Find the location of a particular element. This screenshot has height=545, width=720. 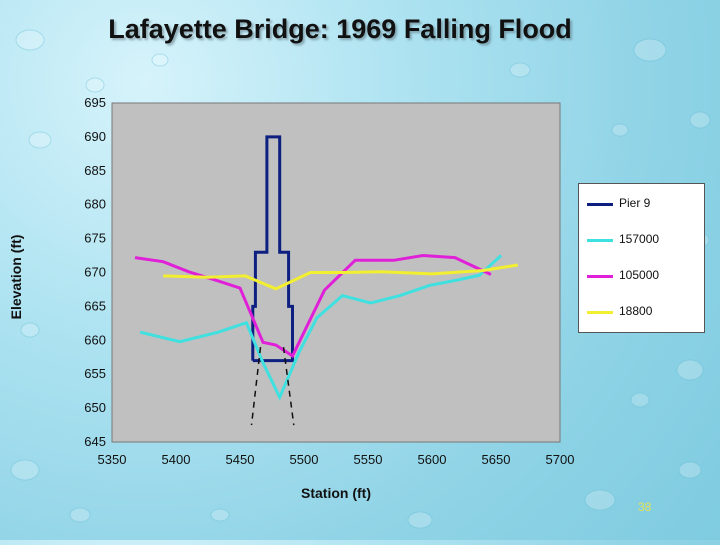

x-tick-label: 5500 is located at coordinates (304, 459).